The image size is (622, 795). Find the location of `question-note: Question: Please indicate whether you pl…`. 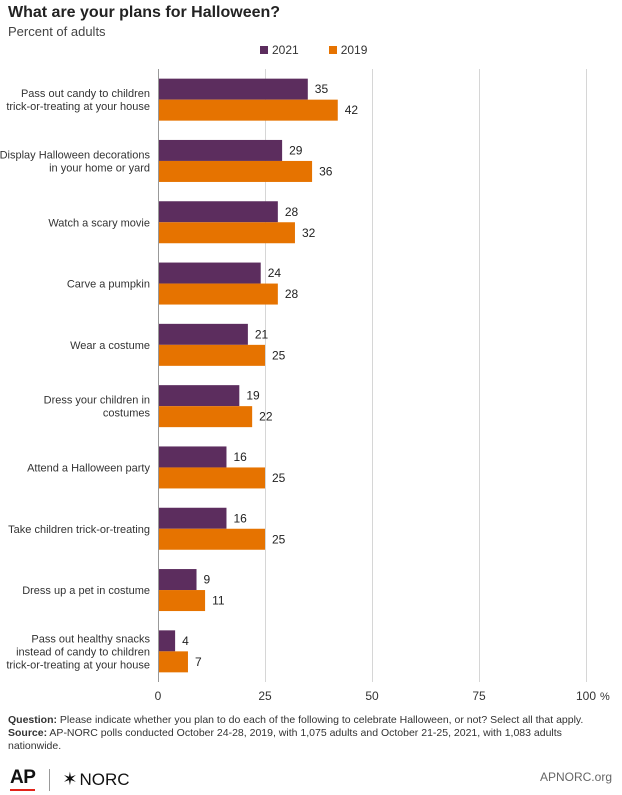

question-note: Question: Please indicate whether you pl… is located at coordinates (311, 720).